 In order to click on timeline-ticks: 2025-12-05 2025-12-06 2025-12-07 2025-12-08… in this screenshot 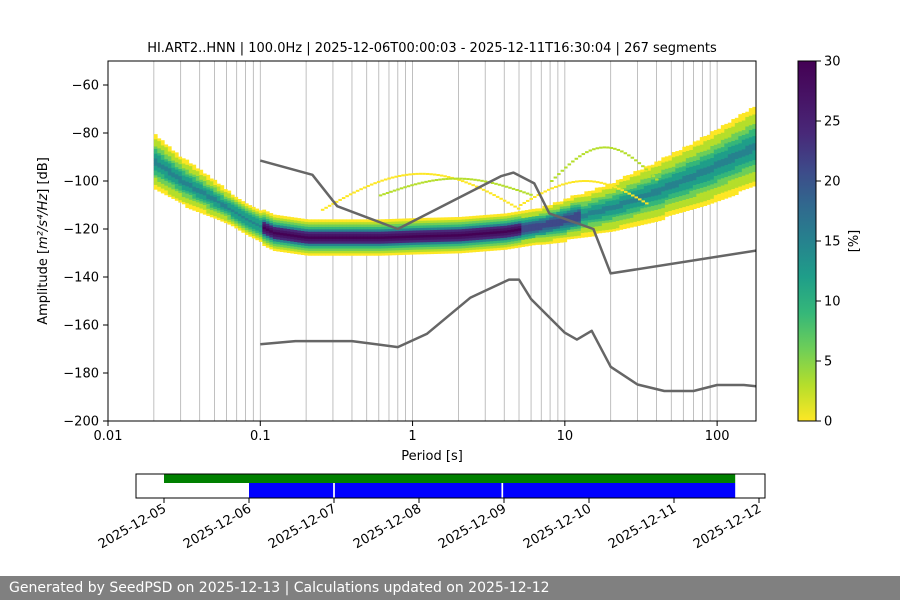, I will do `click(430, 525)`.